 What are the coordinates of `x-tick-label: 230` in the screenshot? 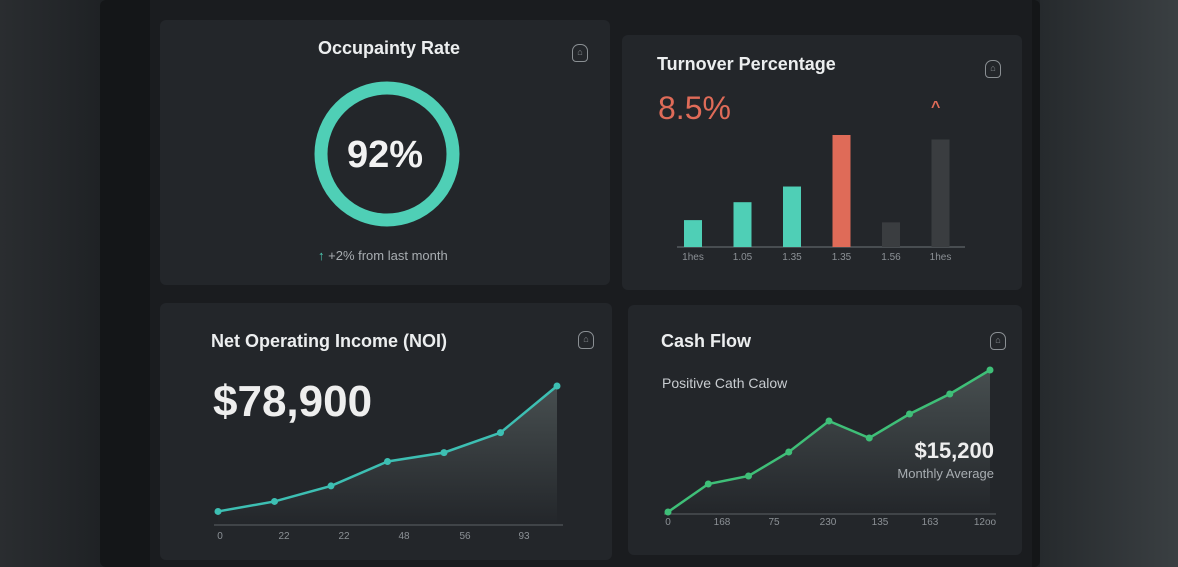 It's located at (828, 522).